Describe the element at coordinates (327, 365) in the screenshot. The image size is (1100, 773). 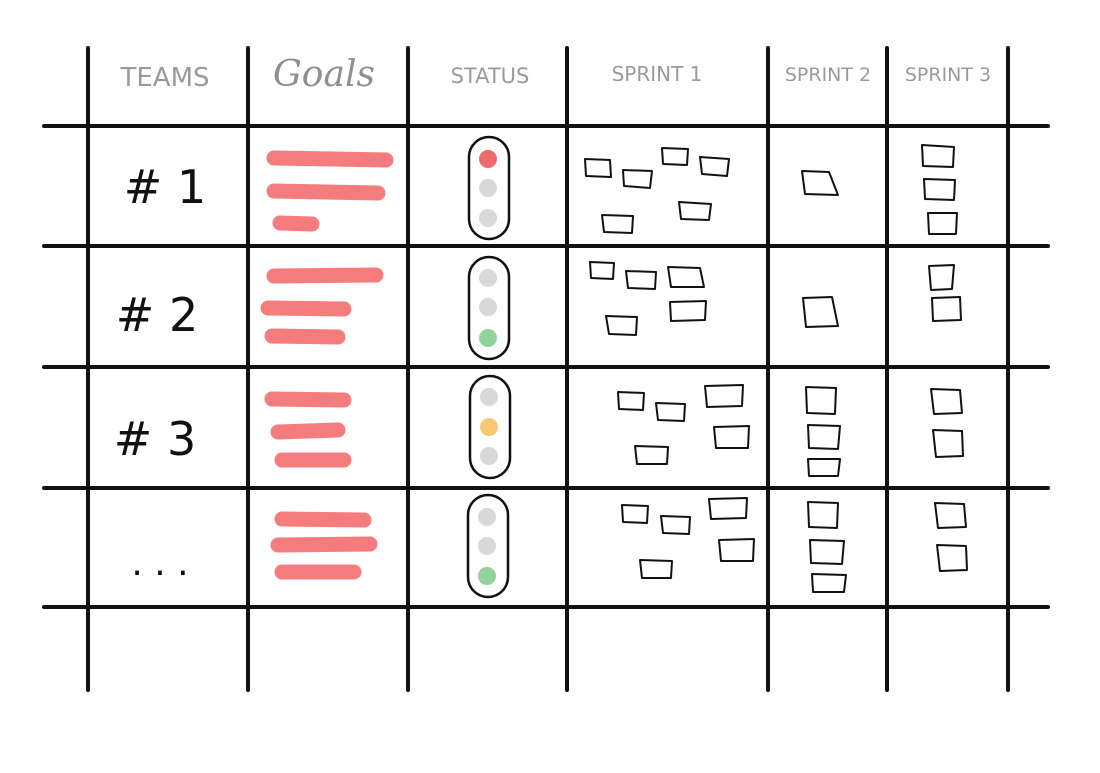
I see `goal-bars` at that location.